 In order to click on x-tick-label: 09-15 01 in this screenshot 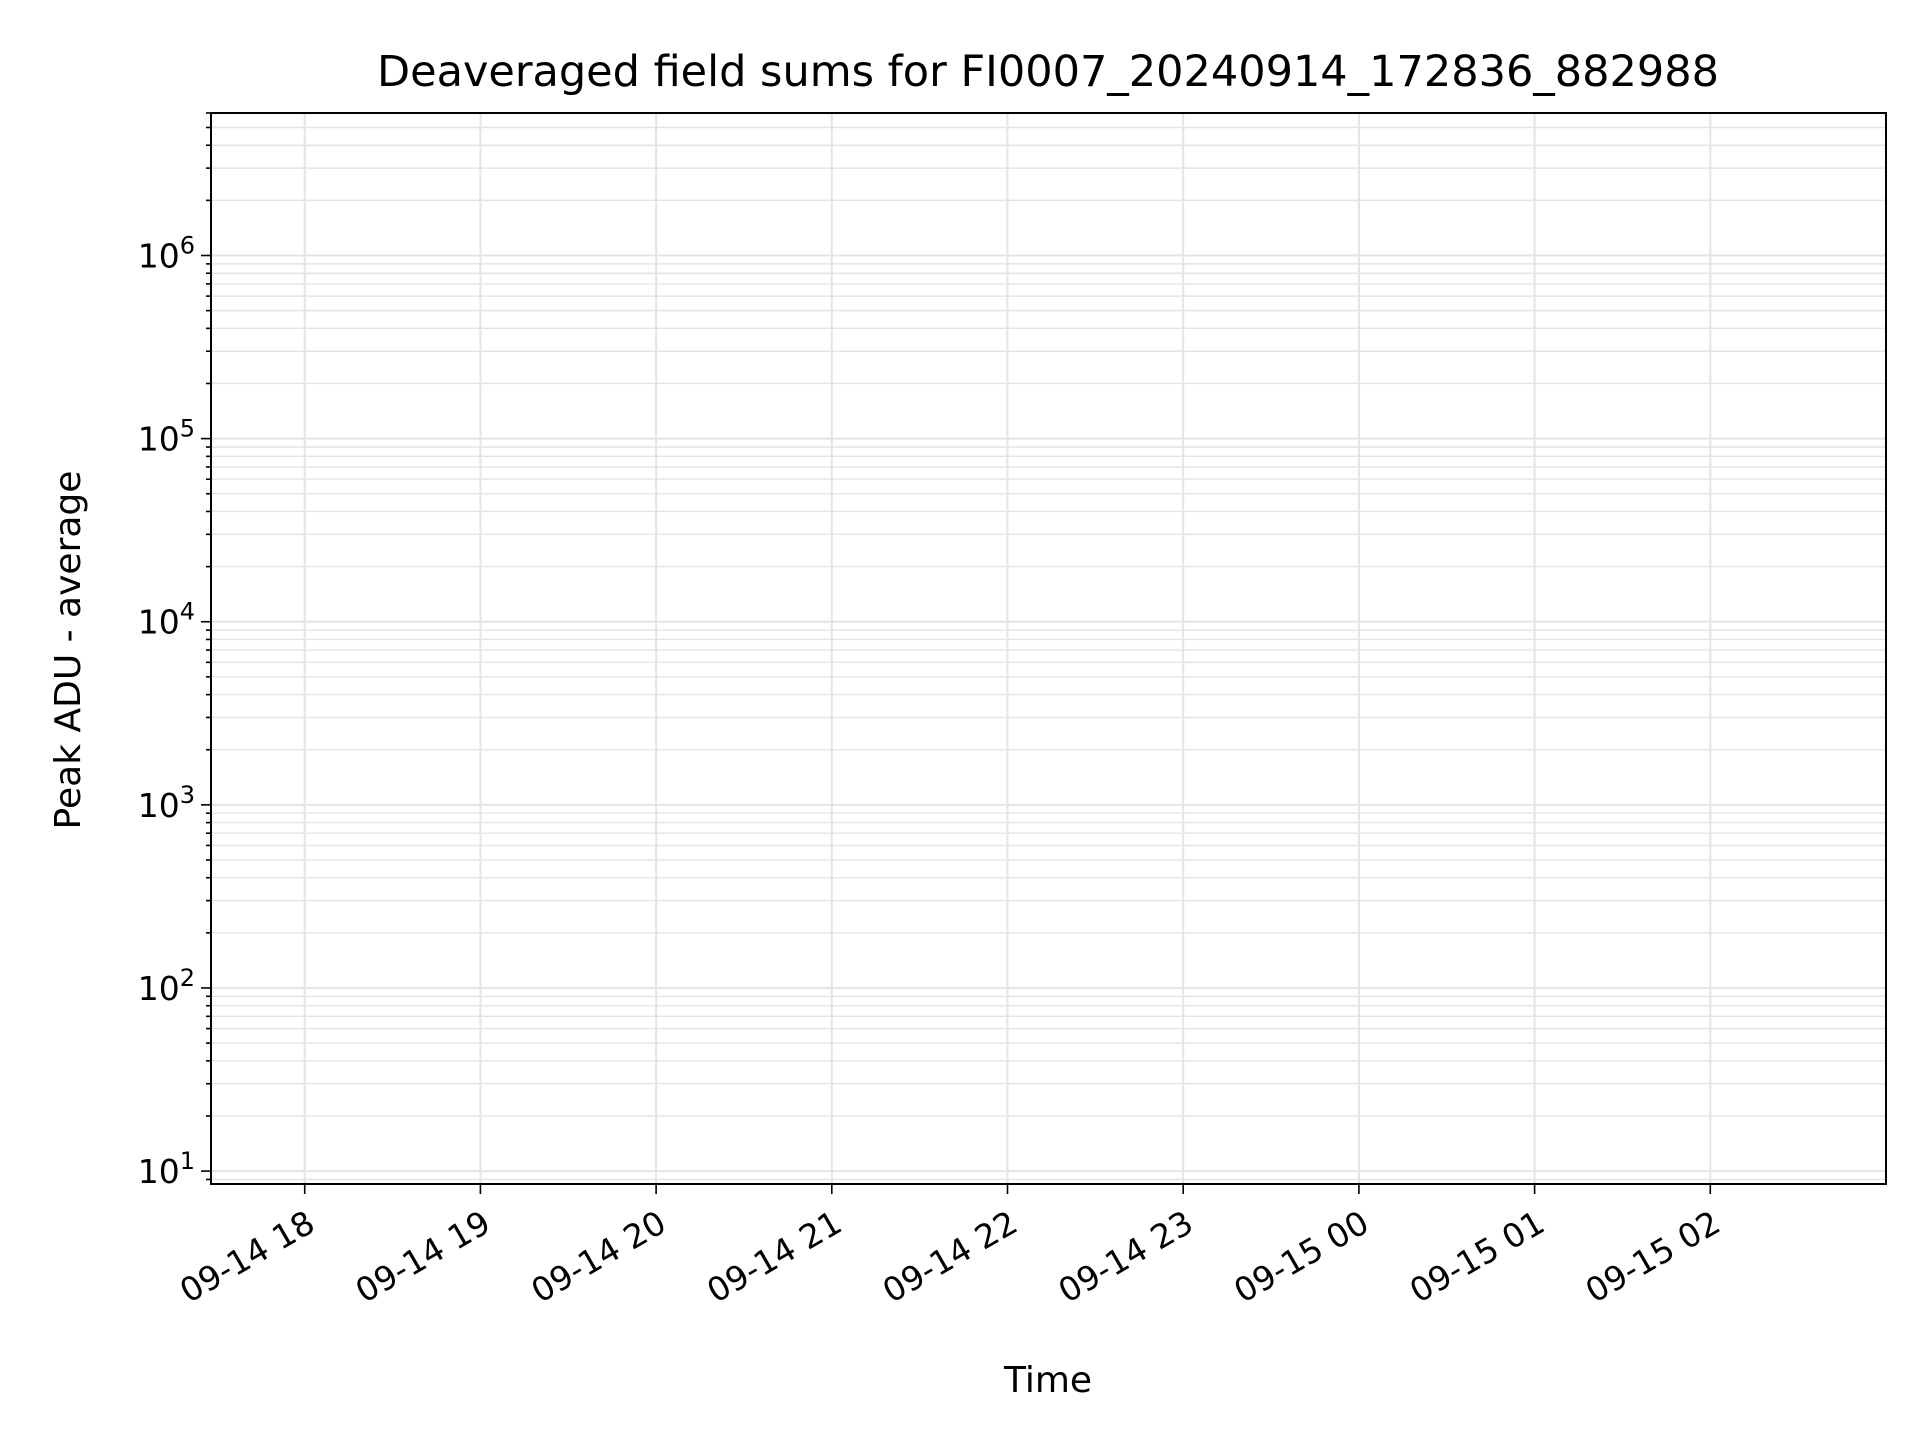, I will do `click(1477, 1257)`.